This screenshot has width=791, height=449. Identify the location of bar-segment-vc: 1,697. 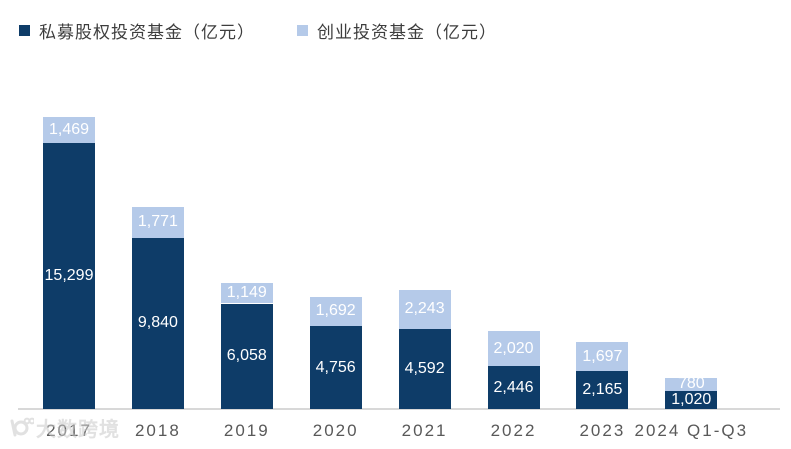
(602, 356).